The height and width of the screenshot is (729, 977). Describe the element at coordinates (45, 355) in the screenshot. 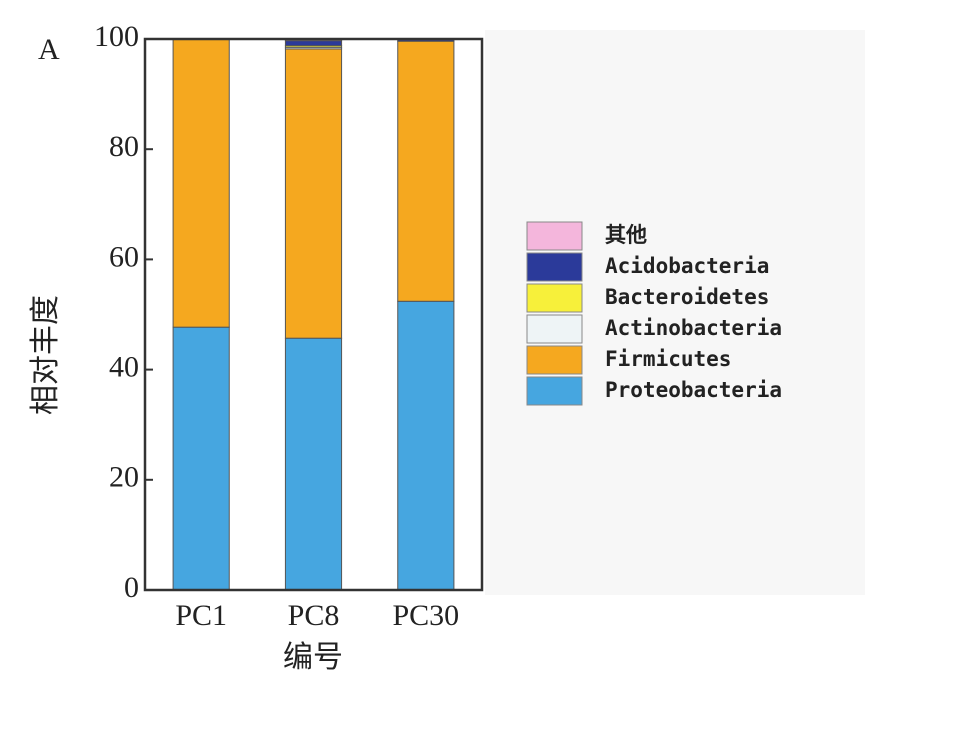

I see `y-axis-label: 相对丰度` at that location.